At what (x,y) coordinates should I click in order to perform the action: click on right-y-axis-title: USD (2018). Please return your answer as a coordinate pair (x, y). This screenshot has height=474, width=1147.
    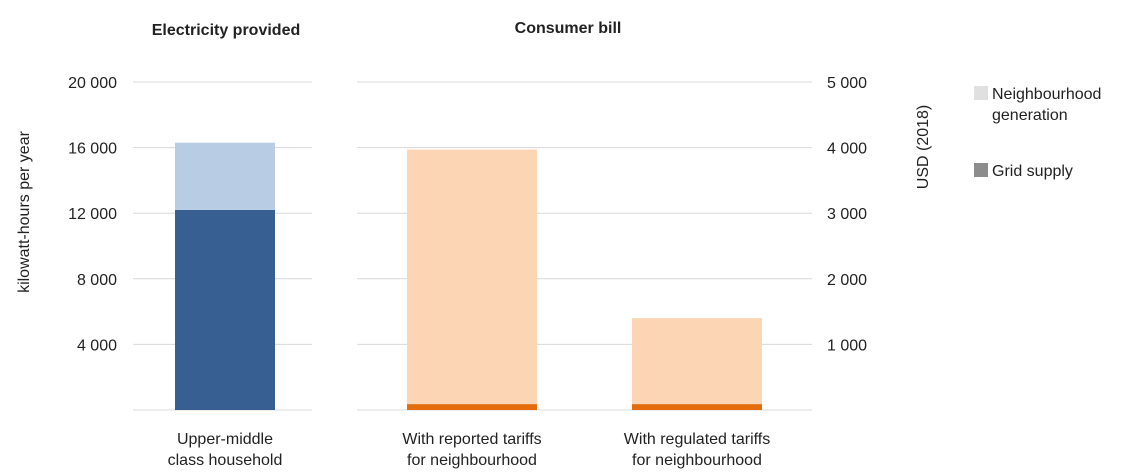
    Looking at the image, I should click on (923, 147).